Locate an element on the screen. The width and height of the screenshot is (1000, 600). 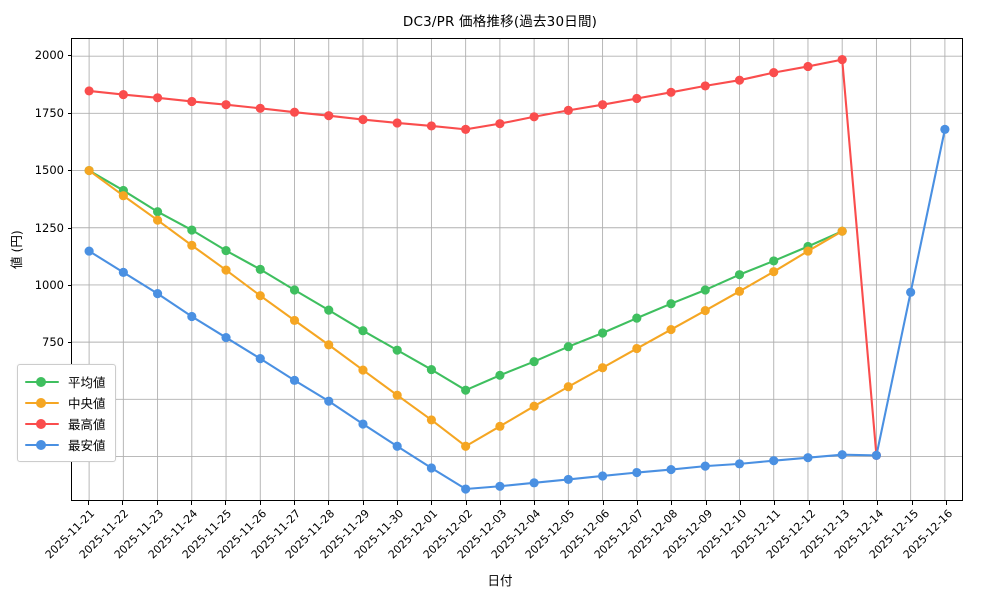
x-tick-label: 2025-11-21 is located at coordinates (70, 534).